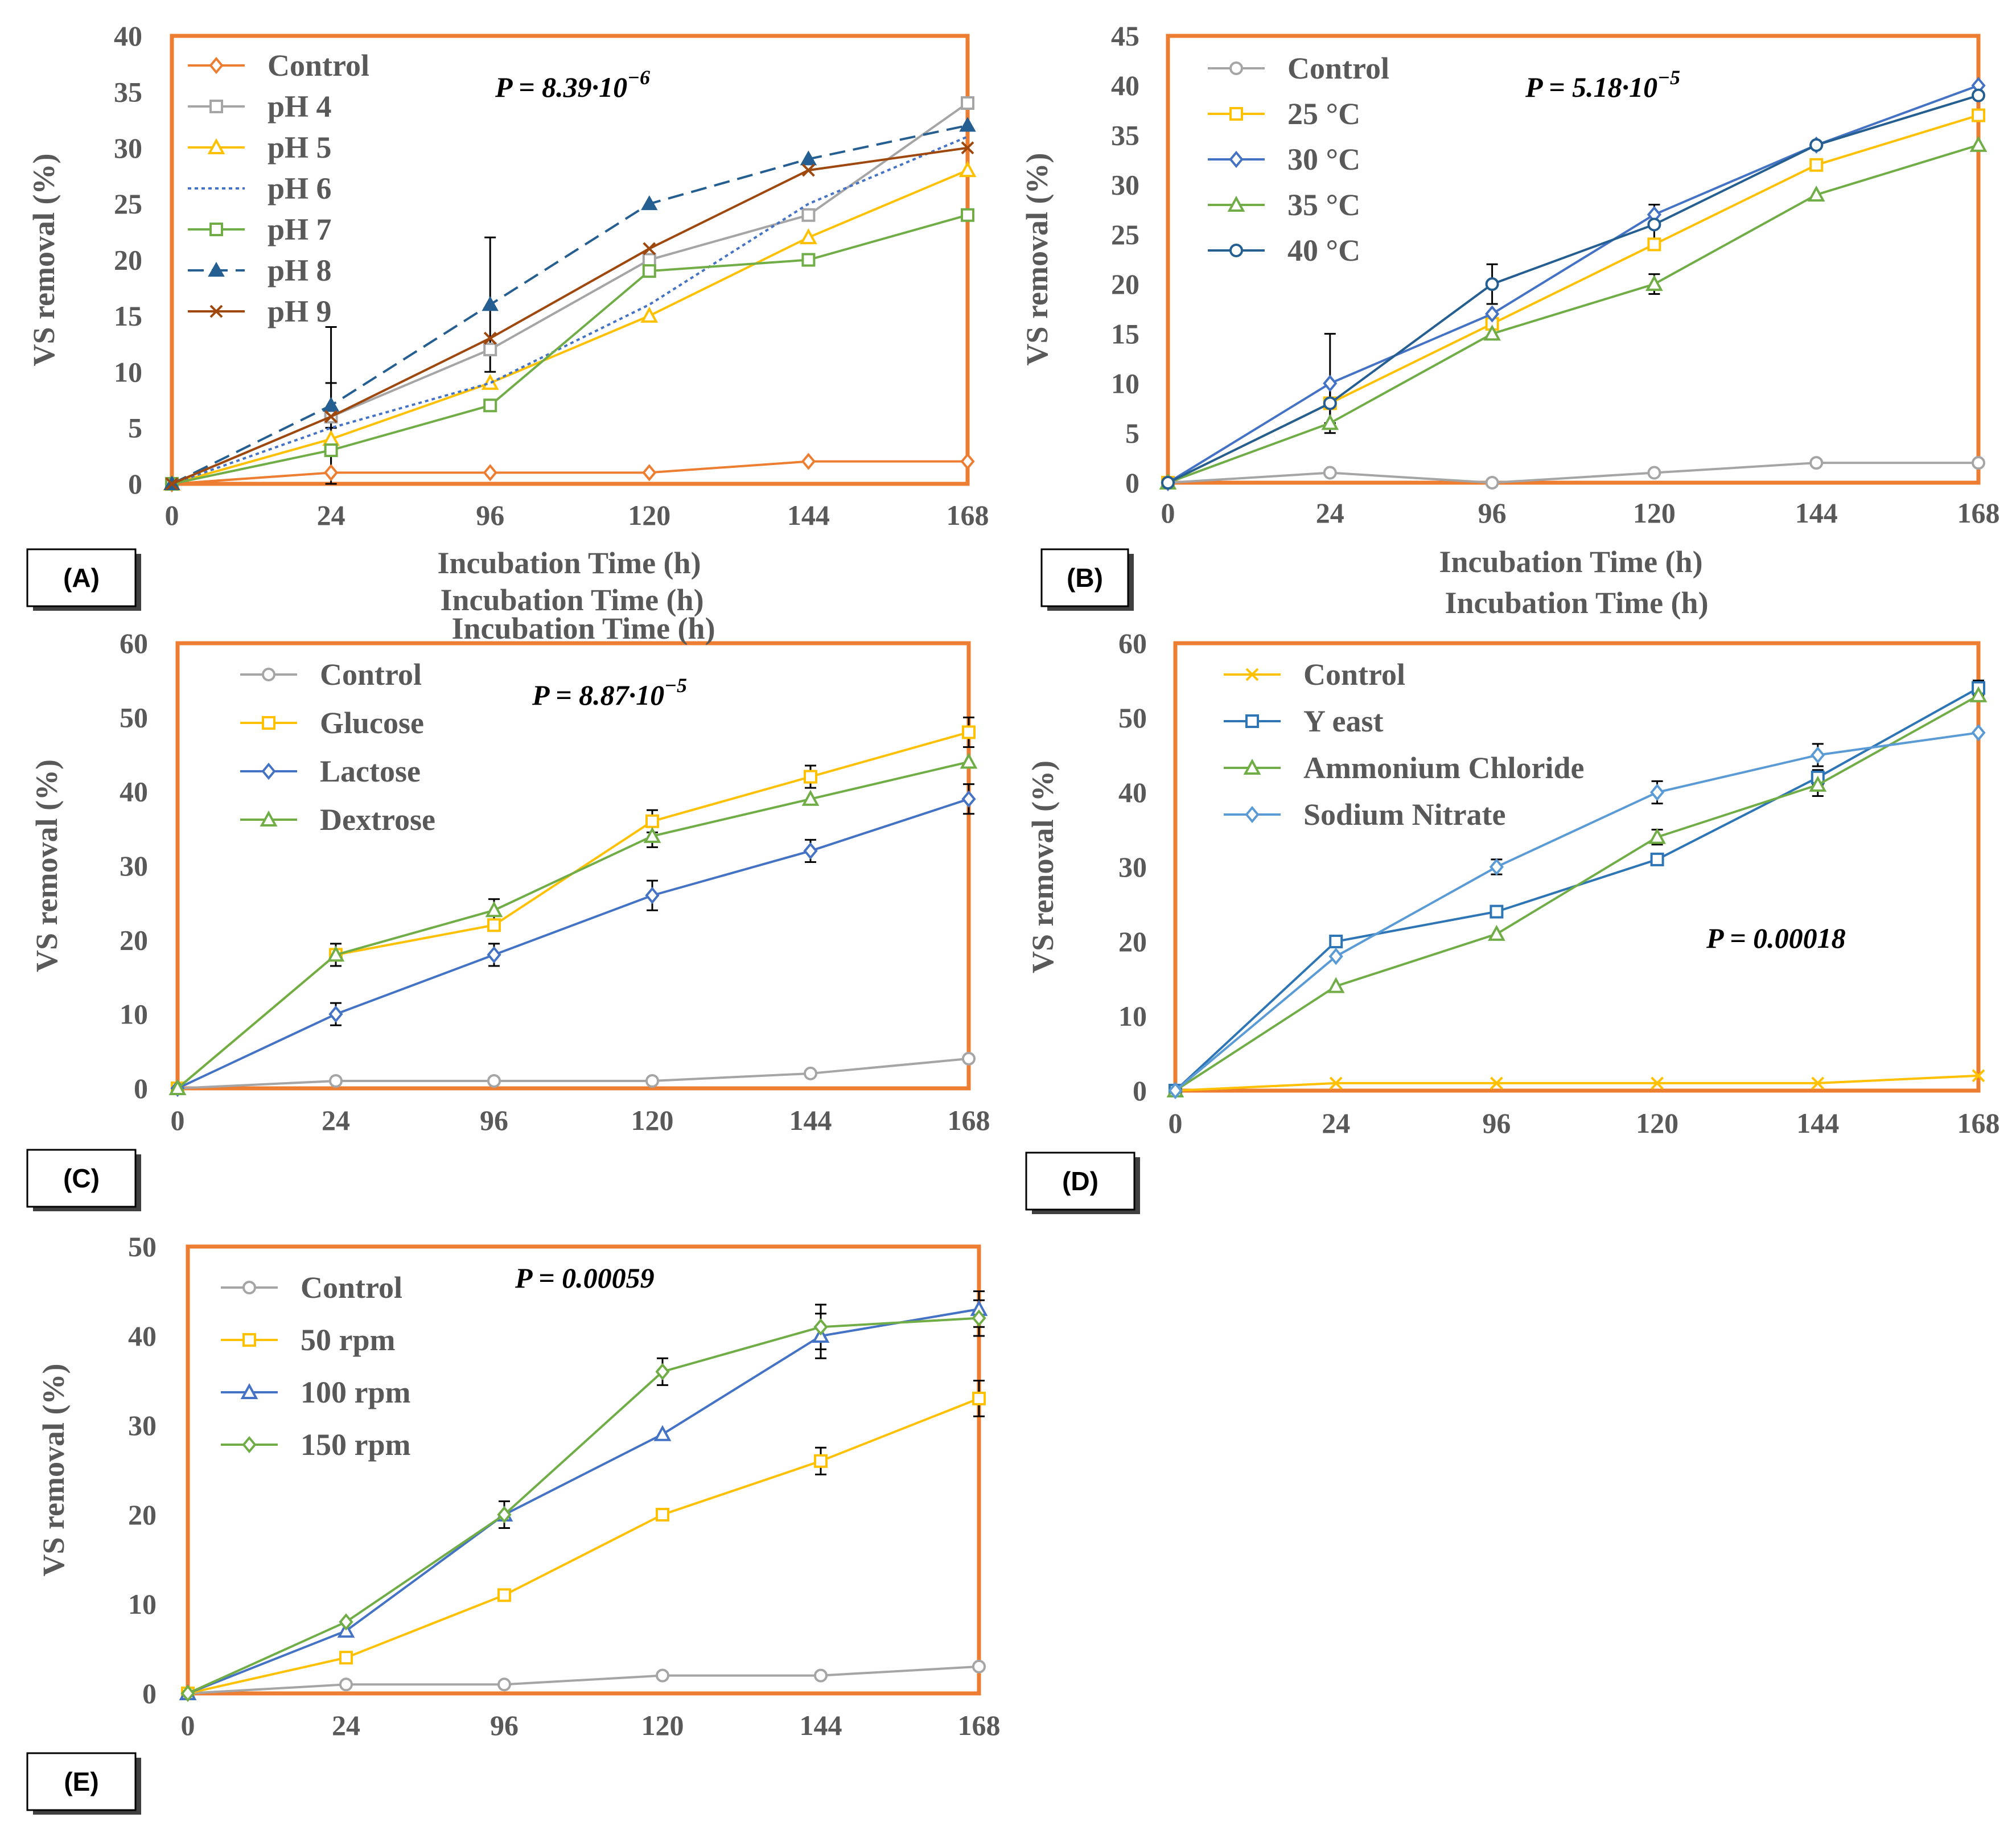 This screenshot has height=1834, width=2016. I want to click on panel-e-series-100-rpm-line, so click(583, 1501).